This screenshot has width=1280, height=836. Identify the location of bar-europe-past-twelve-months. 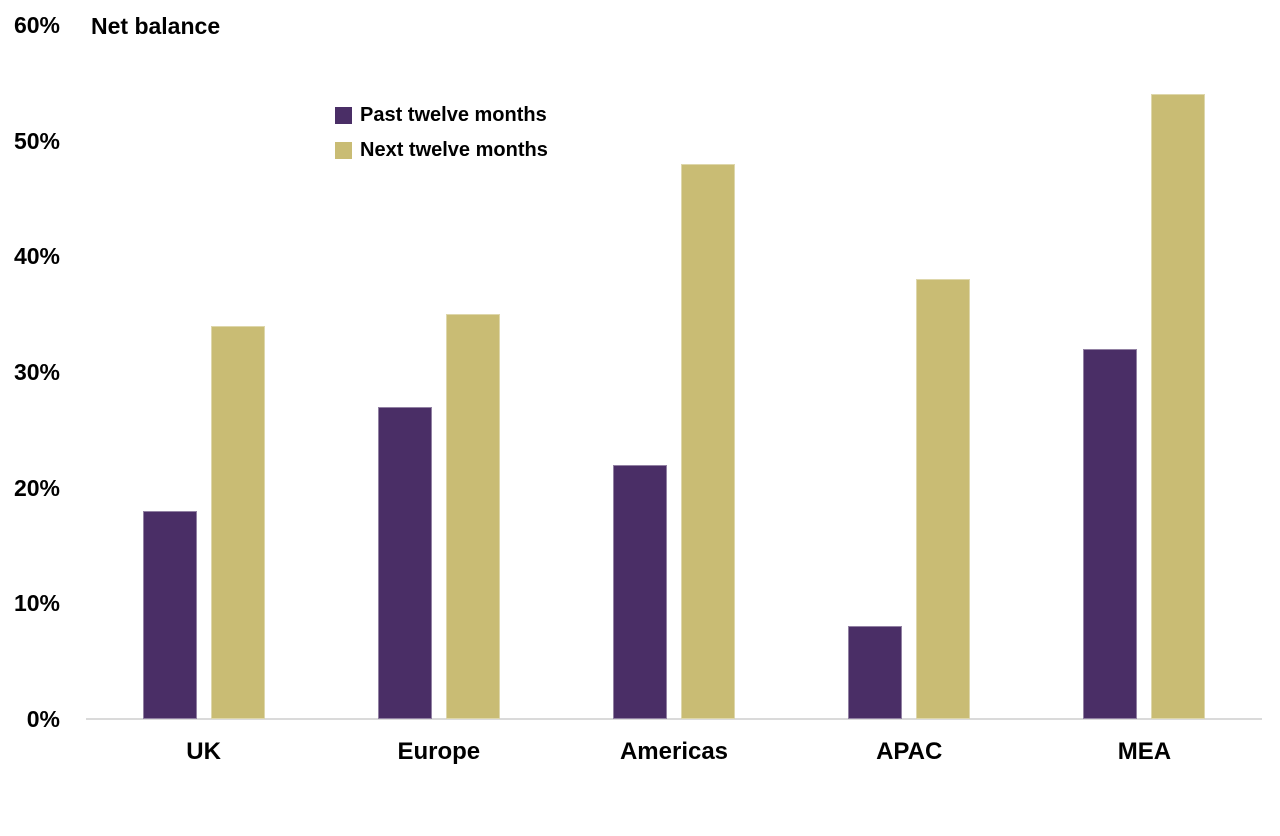
(404, 562).